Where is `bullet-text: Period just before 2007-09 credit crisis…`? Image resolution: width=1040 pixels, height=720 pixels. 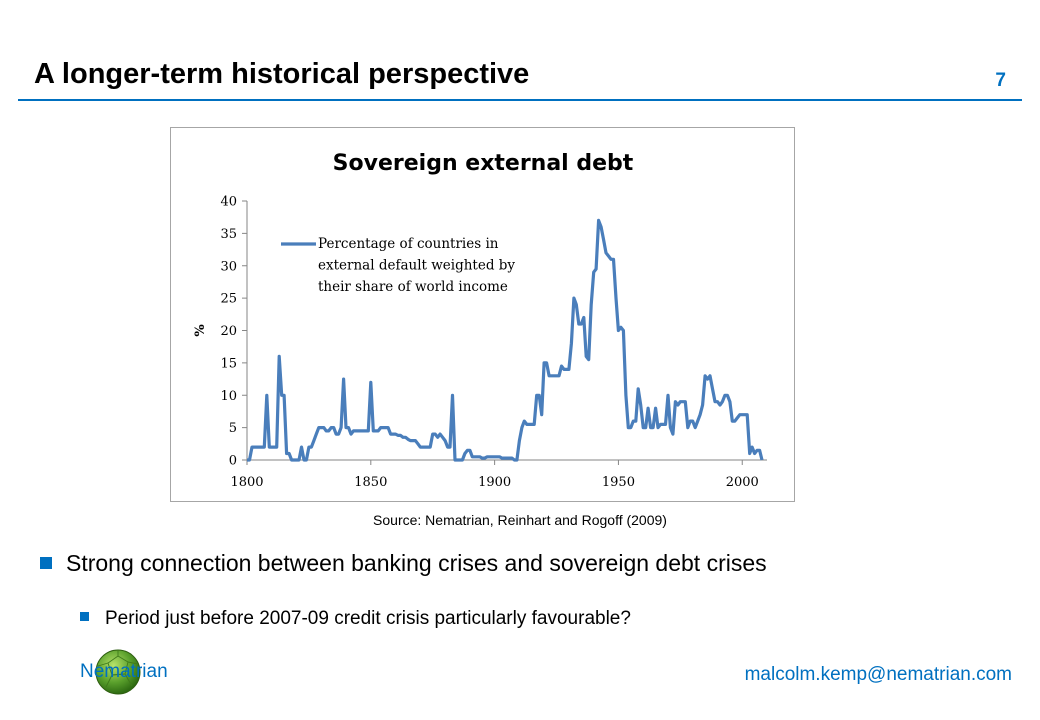
bullet-text: Period just before 2007-09 credit crisis… is located at coordinates (368, 618).